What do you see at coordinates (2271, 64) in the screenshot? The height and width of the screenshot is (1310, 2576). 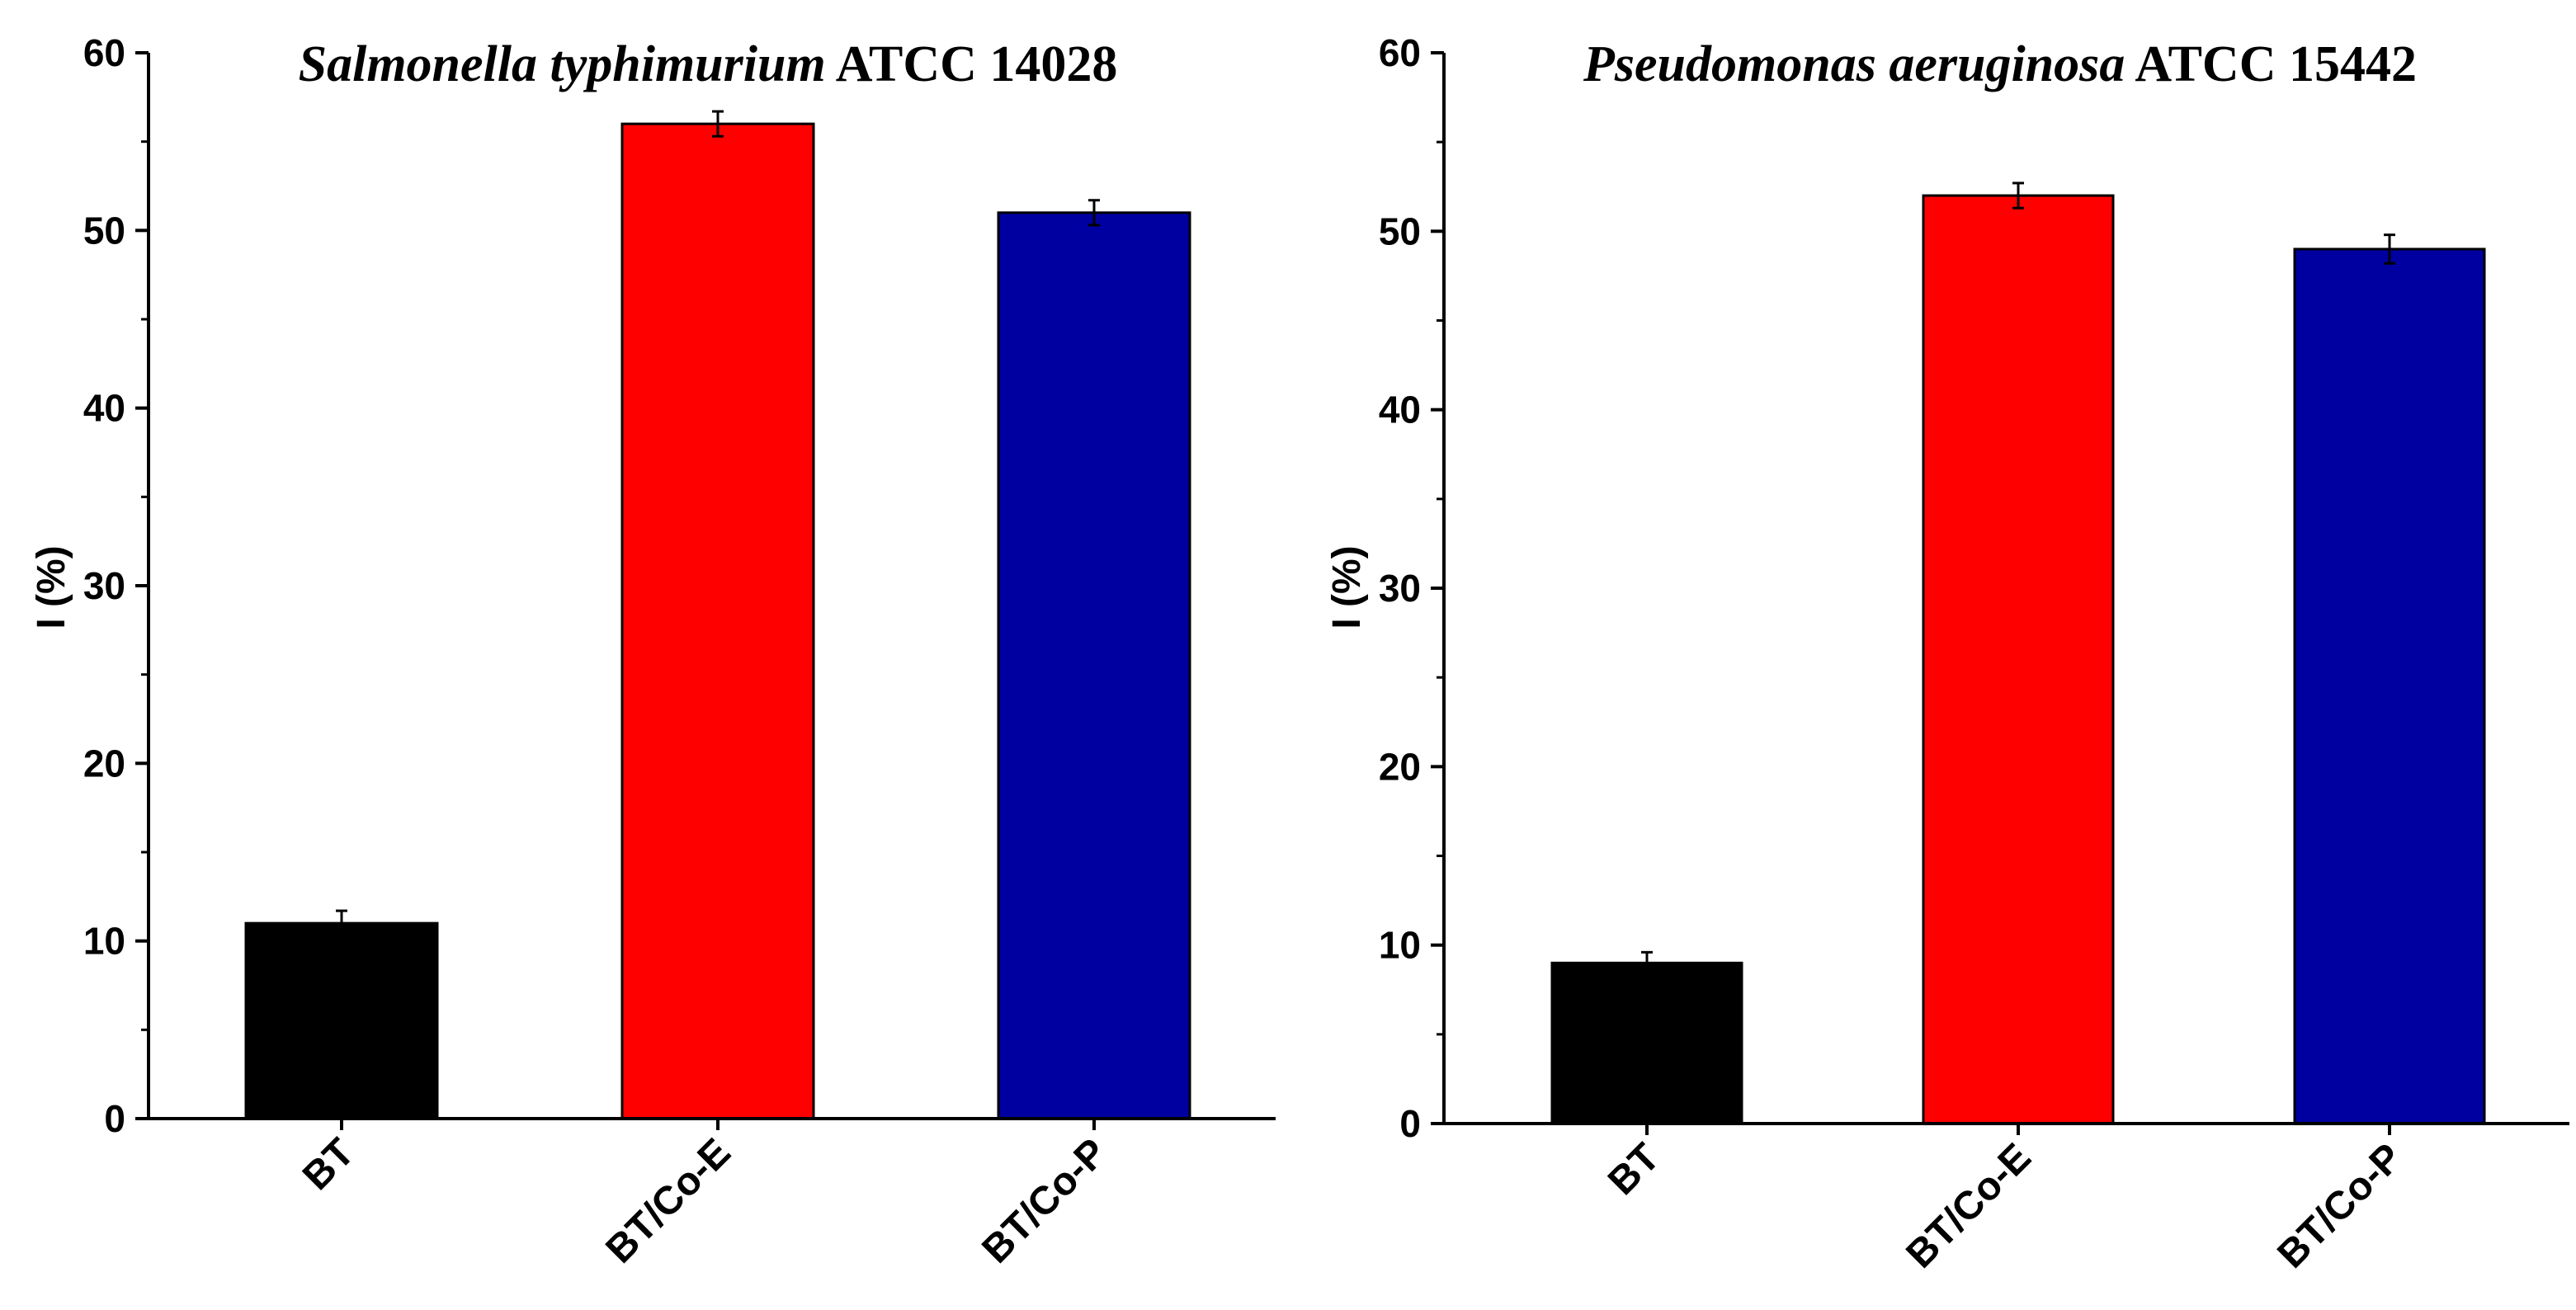 I see `chart-title-strain: ATCC 15442` at bounding box center [2271, 64].